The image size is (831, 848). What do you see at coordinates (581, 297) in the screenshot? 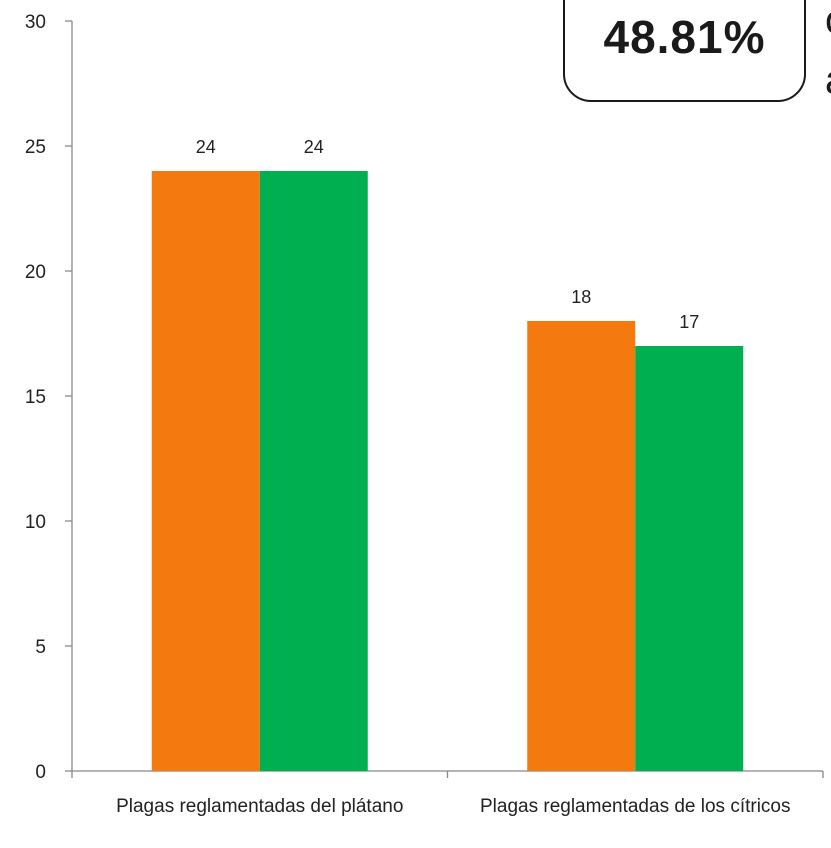
I see `bar-value-label: 18` at bounding box center [581, 297].